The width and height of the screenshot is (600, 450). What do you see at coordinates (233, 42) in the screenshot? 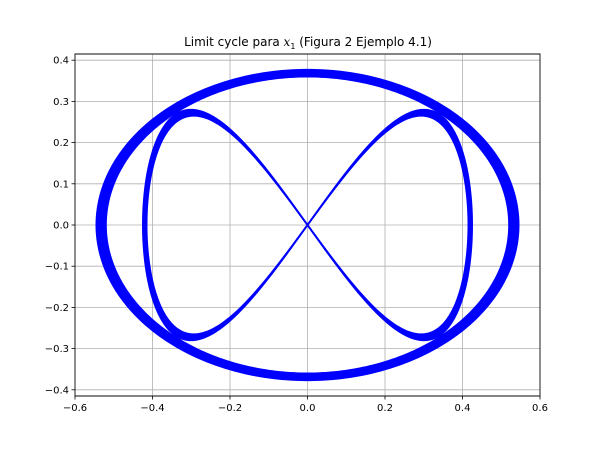
I see `chart-title-prefix: Limit cycle para` at bounding box center [233, 42].